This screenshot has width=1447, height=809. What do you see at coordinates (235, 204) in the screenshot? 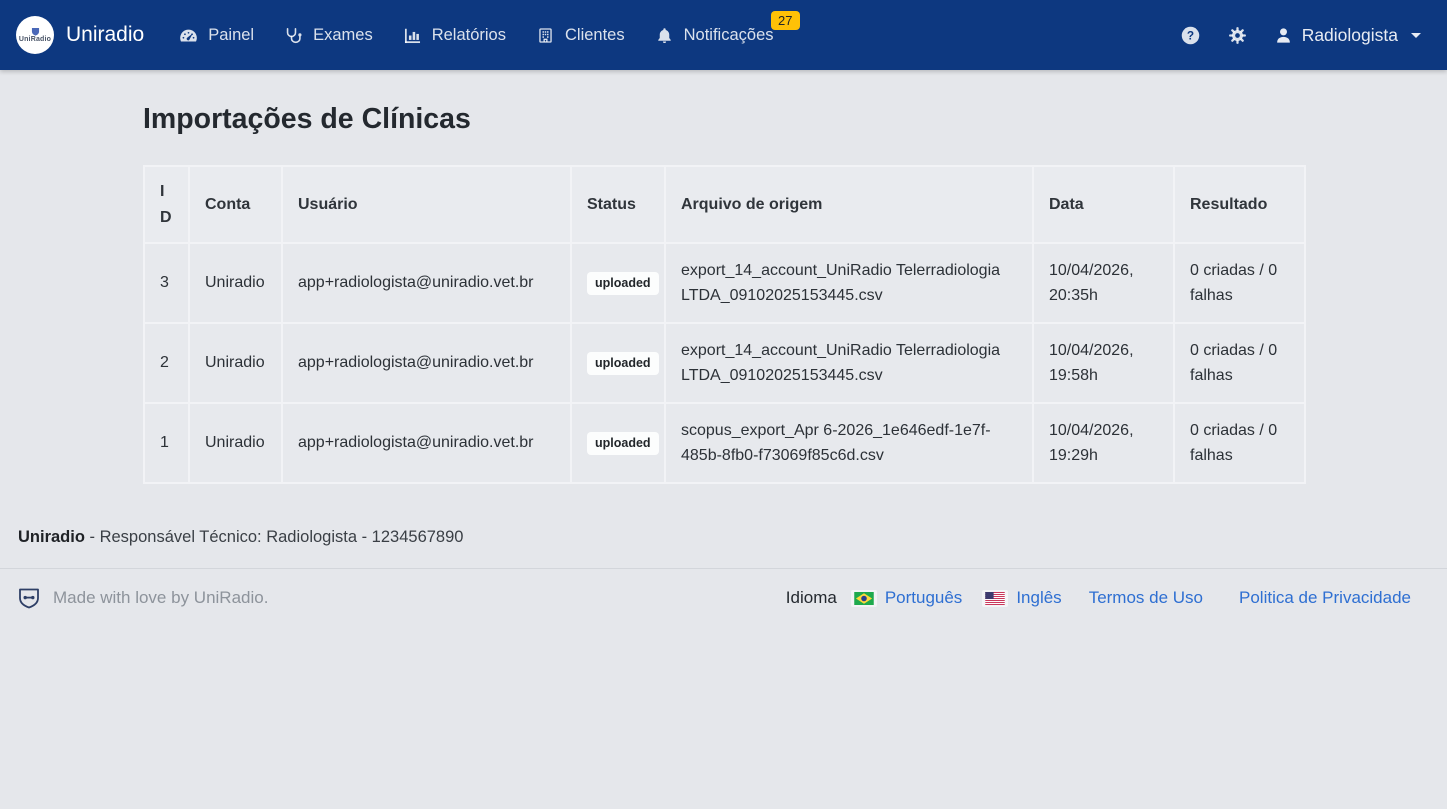
I see `column-header-conta: Conta` at bounding box center [235, 204].